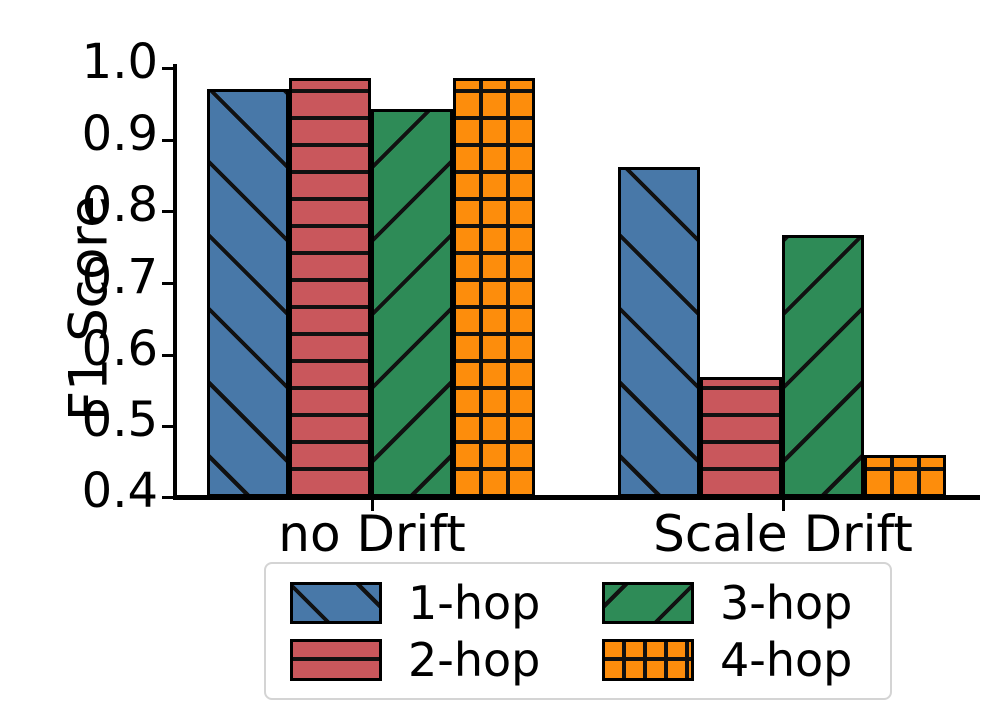 This screenshot has height=712, width=996. What do you see at coordinates (119, 491) in the screenshot?
I see `y-tick-label-0-4: 0.4` at bounding box center [119, 491].